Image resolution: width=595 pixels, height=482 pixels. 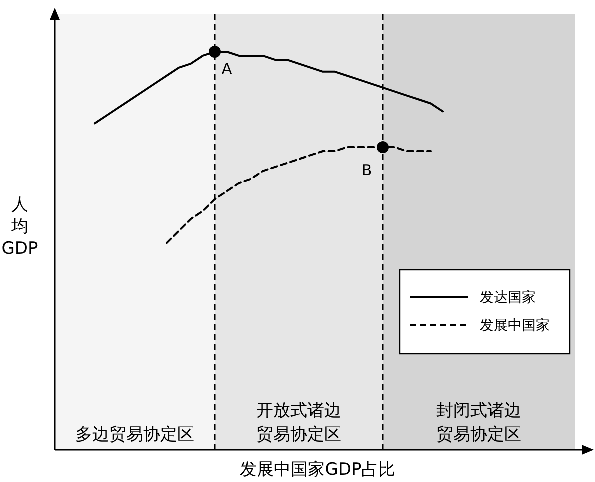 What do you see at coordinates (318, 470) in the screenshot?
I see `x-axis-title: 发展中国家GDP占比` at bounding box center [318, 470].